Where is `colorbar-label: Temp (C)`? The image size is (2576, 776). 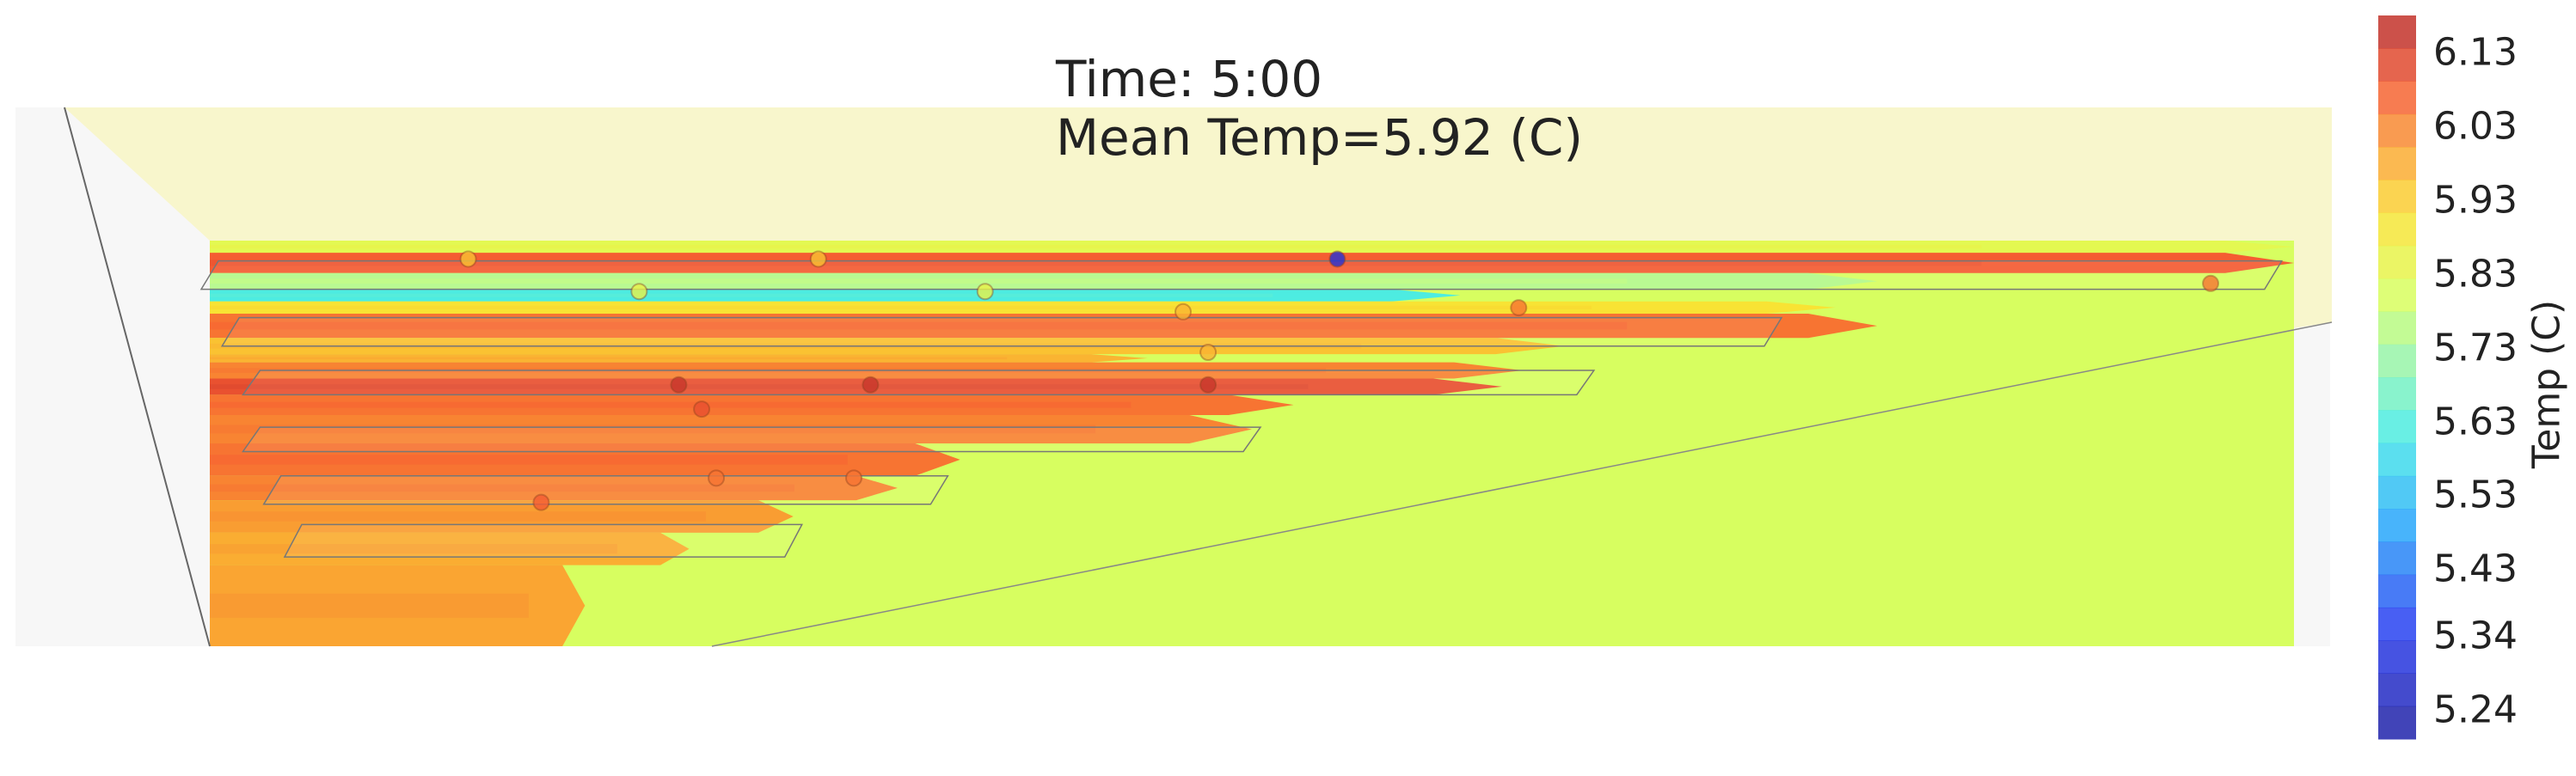
colorbar-label: Temp (C) is located at coordinates (2546, 384).